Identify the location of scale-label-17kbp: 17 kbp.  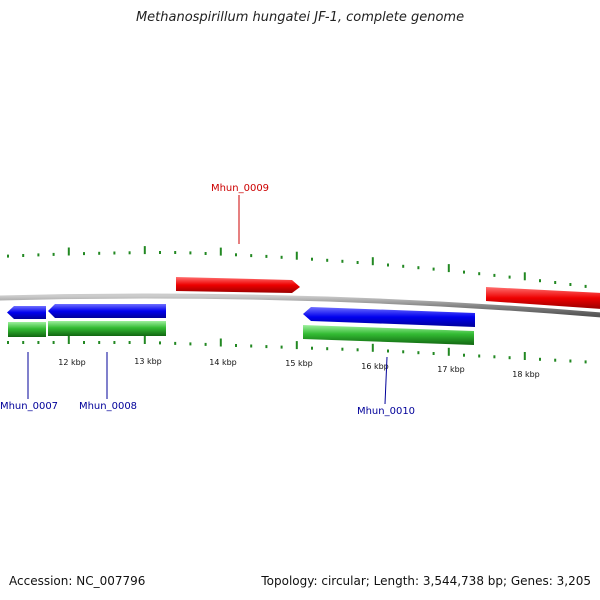
(451, 369).